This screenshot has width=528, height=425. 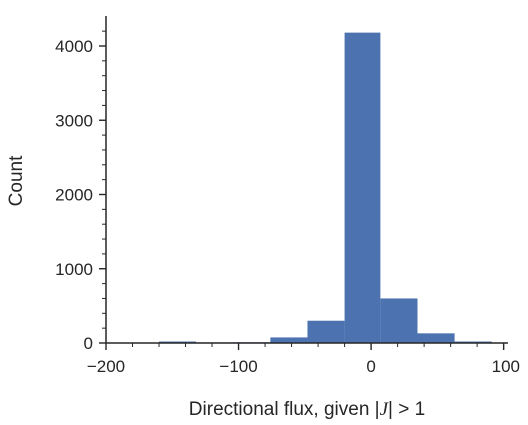 I want to click on x-tick-label: 0, so click(x=370, y=366).